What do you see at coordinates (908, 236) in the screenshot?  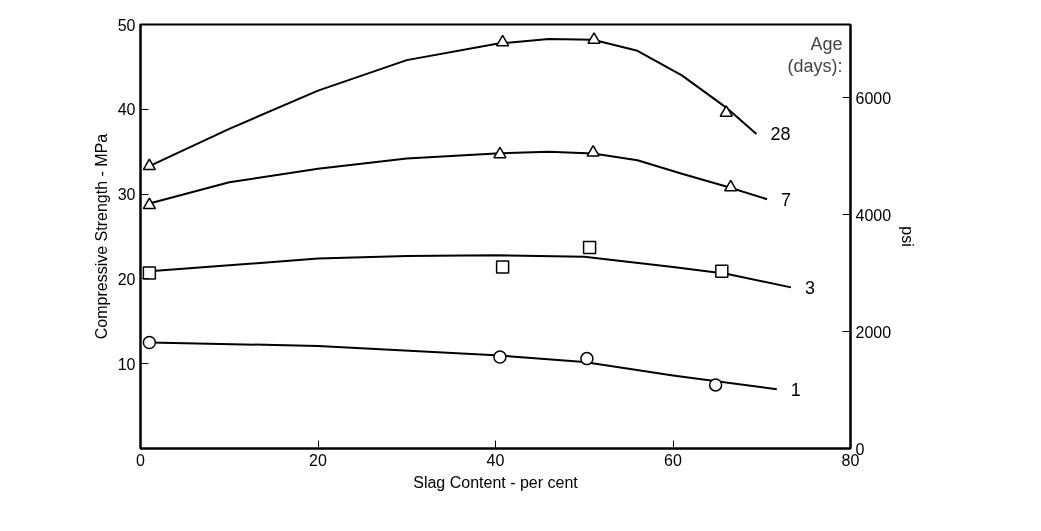 I see `y2-axis-title: psi` at bounding box center [908, 236].